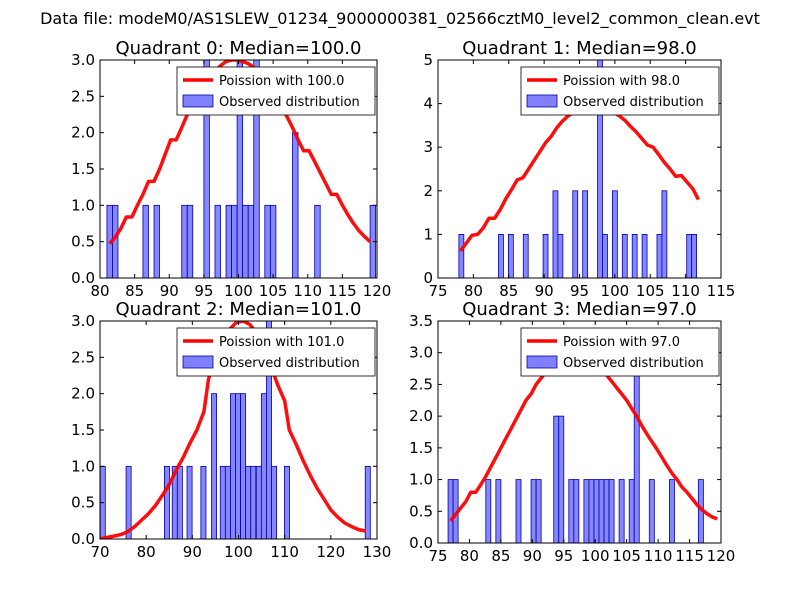  I want to click on panel-title: Quadrant 3: Median=97.0, so click(579, 309).